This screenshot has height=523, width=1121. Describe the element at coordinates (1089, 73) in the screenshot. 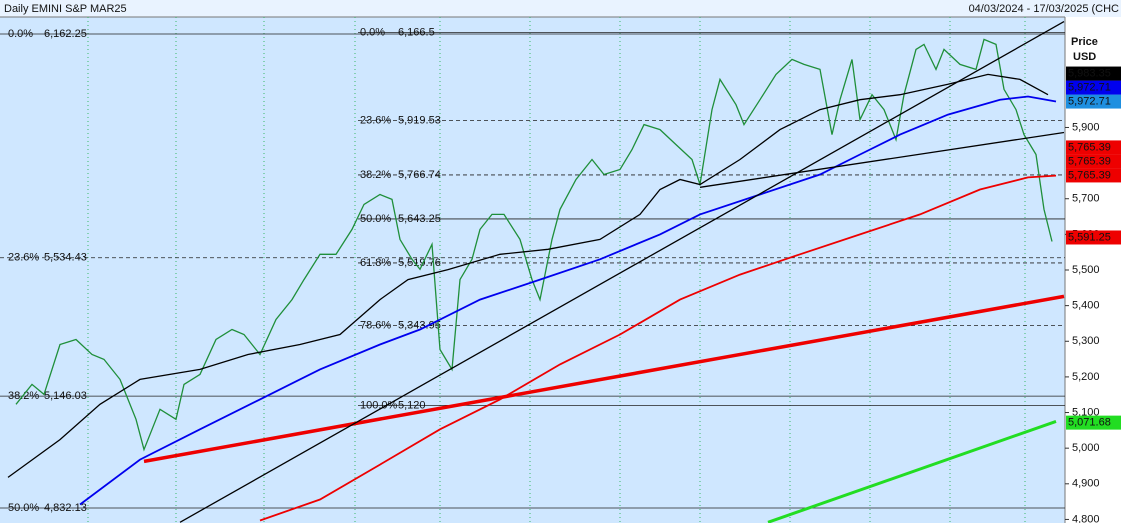

I see `price-label: 5,983.35` at that location.